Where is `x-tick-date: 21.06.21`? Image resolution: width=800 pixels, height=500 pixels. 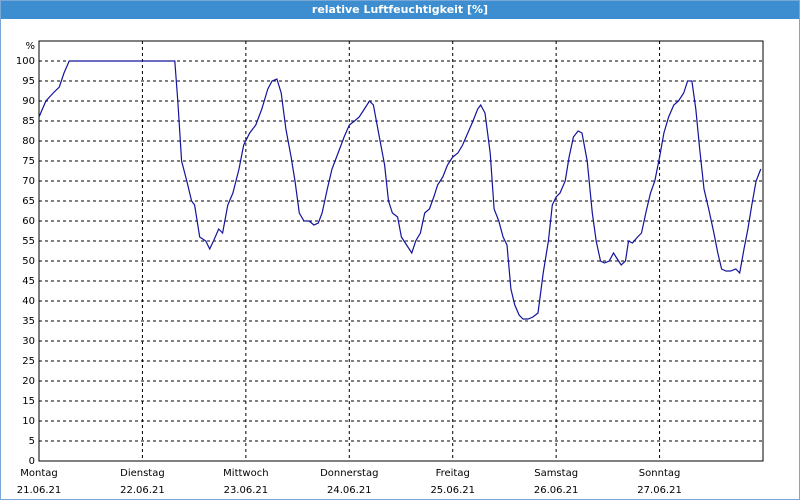 x-tick-date: 21.06.21 is located at coordinates (39, 490).